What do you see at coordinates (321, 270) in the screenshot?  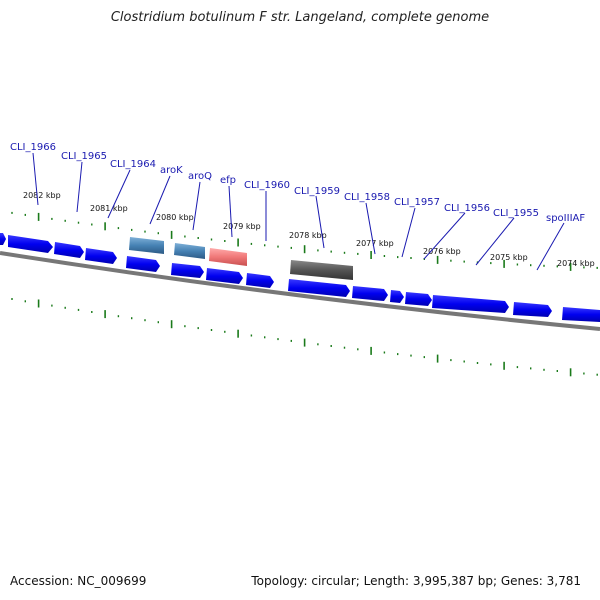 I see `gene-feature-cli-1959-box` at bounding box center [321, 270].